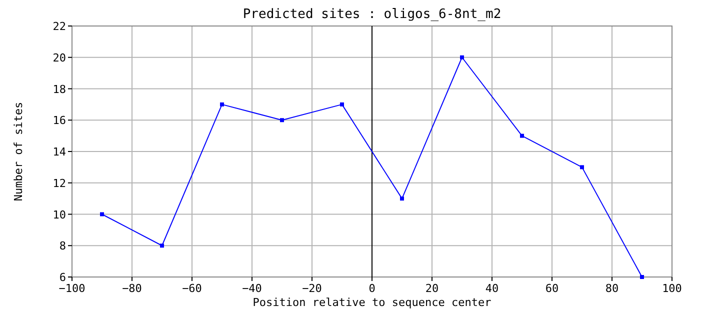 Image resolution: width=704 pixels, height=328 pixels. What do you see at coordinates (672, 288) in the screenshot?
I see `x-tick-label: 100` at bounding box center [672, 288].